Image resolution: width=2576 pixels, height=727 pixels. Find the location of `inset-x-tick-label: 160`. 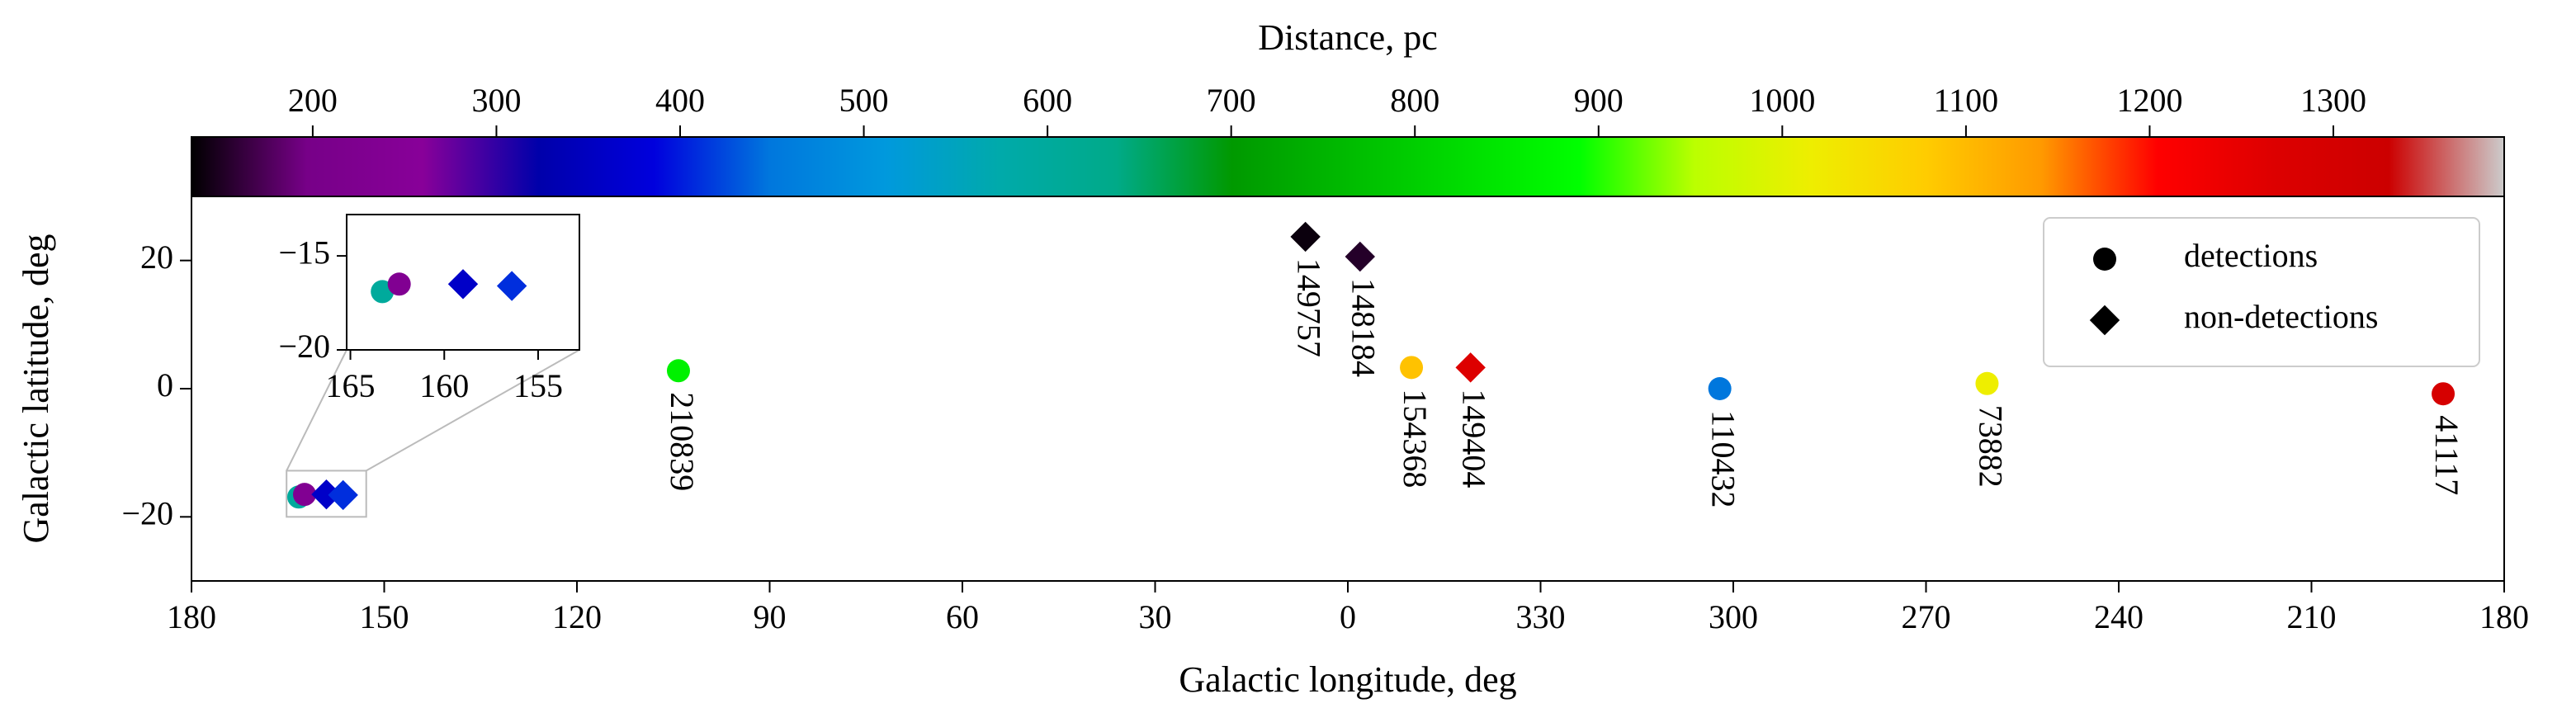

inset-x-tick-label: 160 is located at coordinates (444, 385).